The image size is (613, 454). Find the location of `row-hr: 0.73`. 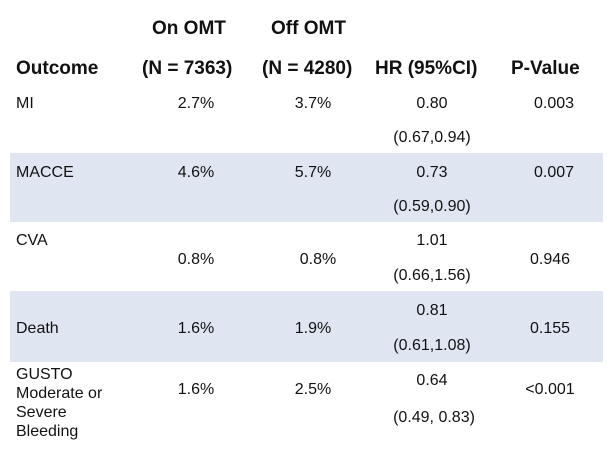

row-hr: 0.73 is located at coordinates (432, 172).